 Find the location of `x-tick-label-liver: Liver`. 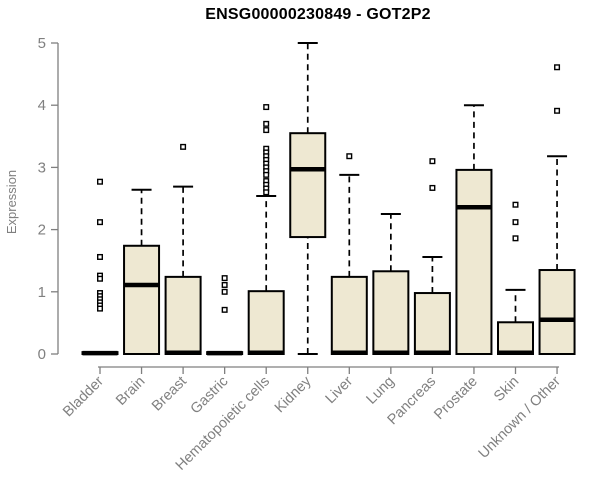

x-tick-label-liver: Liver is located at coordinates (340, 390).